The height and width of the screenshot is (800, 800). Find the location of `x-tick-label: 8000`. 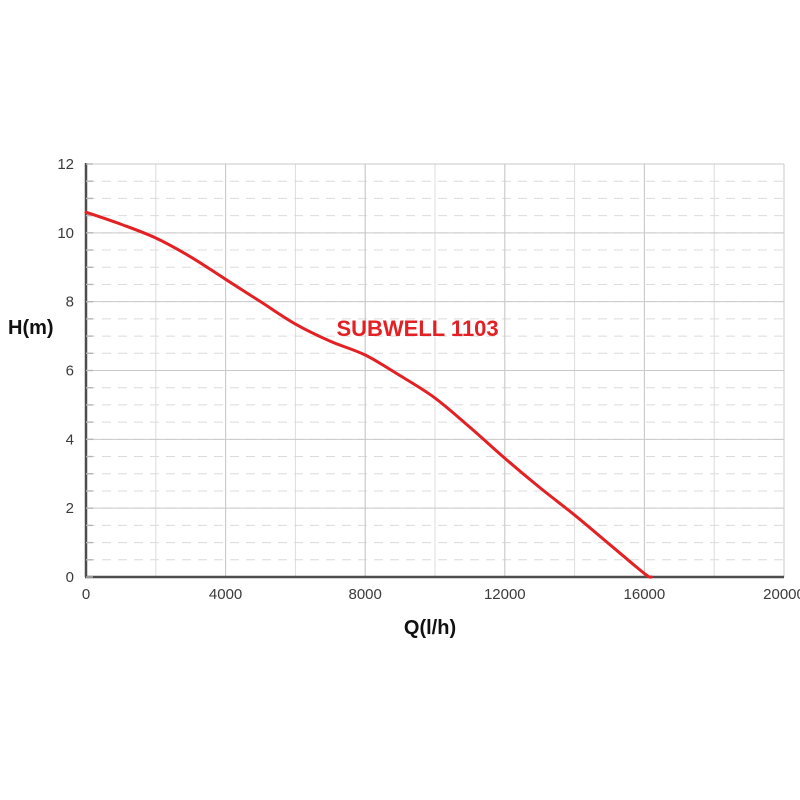

x-tick-label: 8000 is located at coordinates (365, 594).